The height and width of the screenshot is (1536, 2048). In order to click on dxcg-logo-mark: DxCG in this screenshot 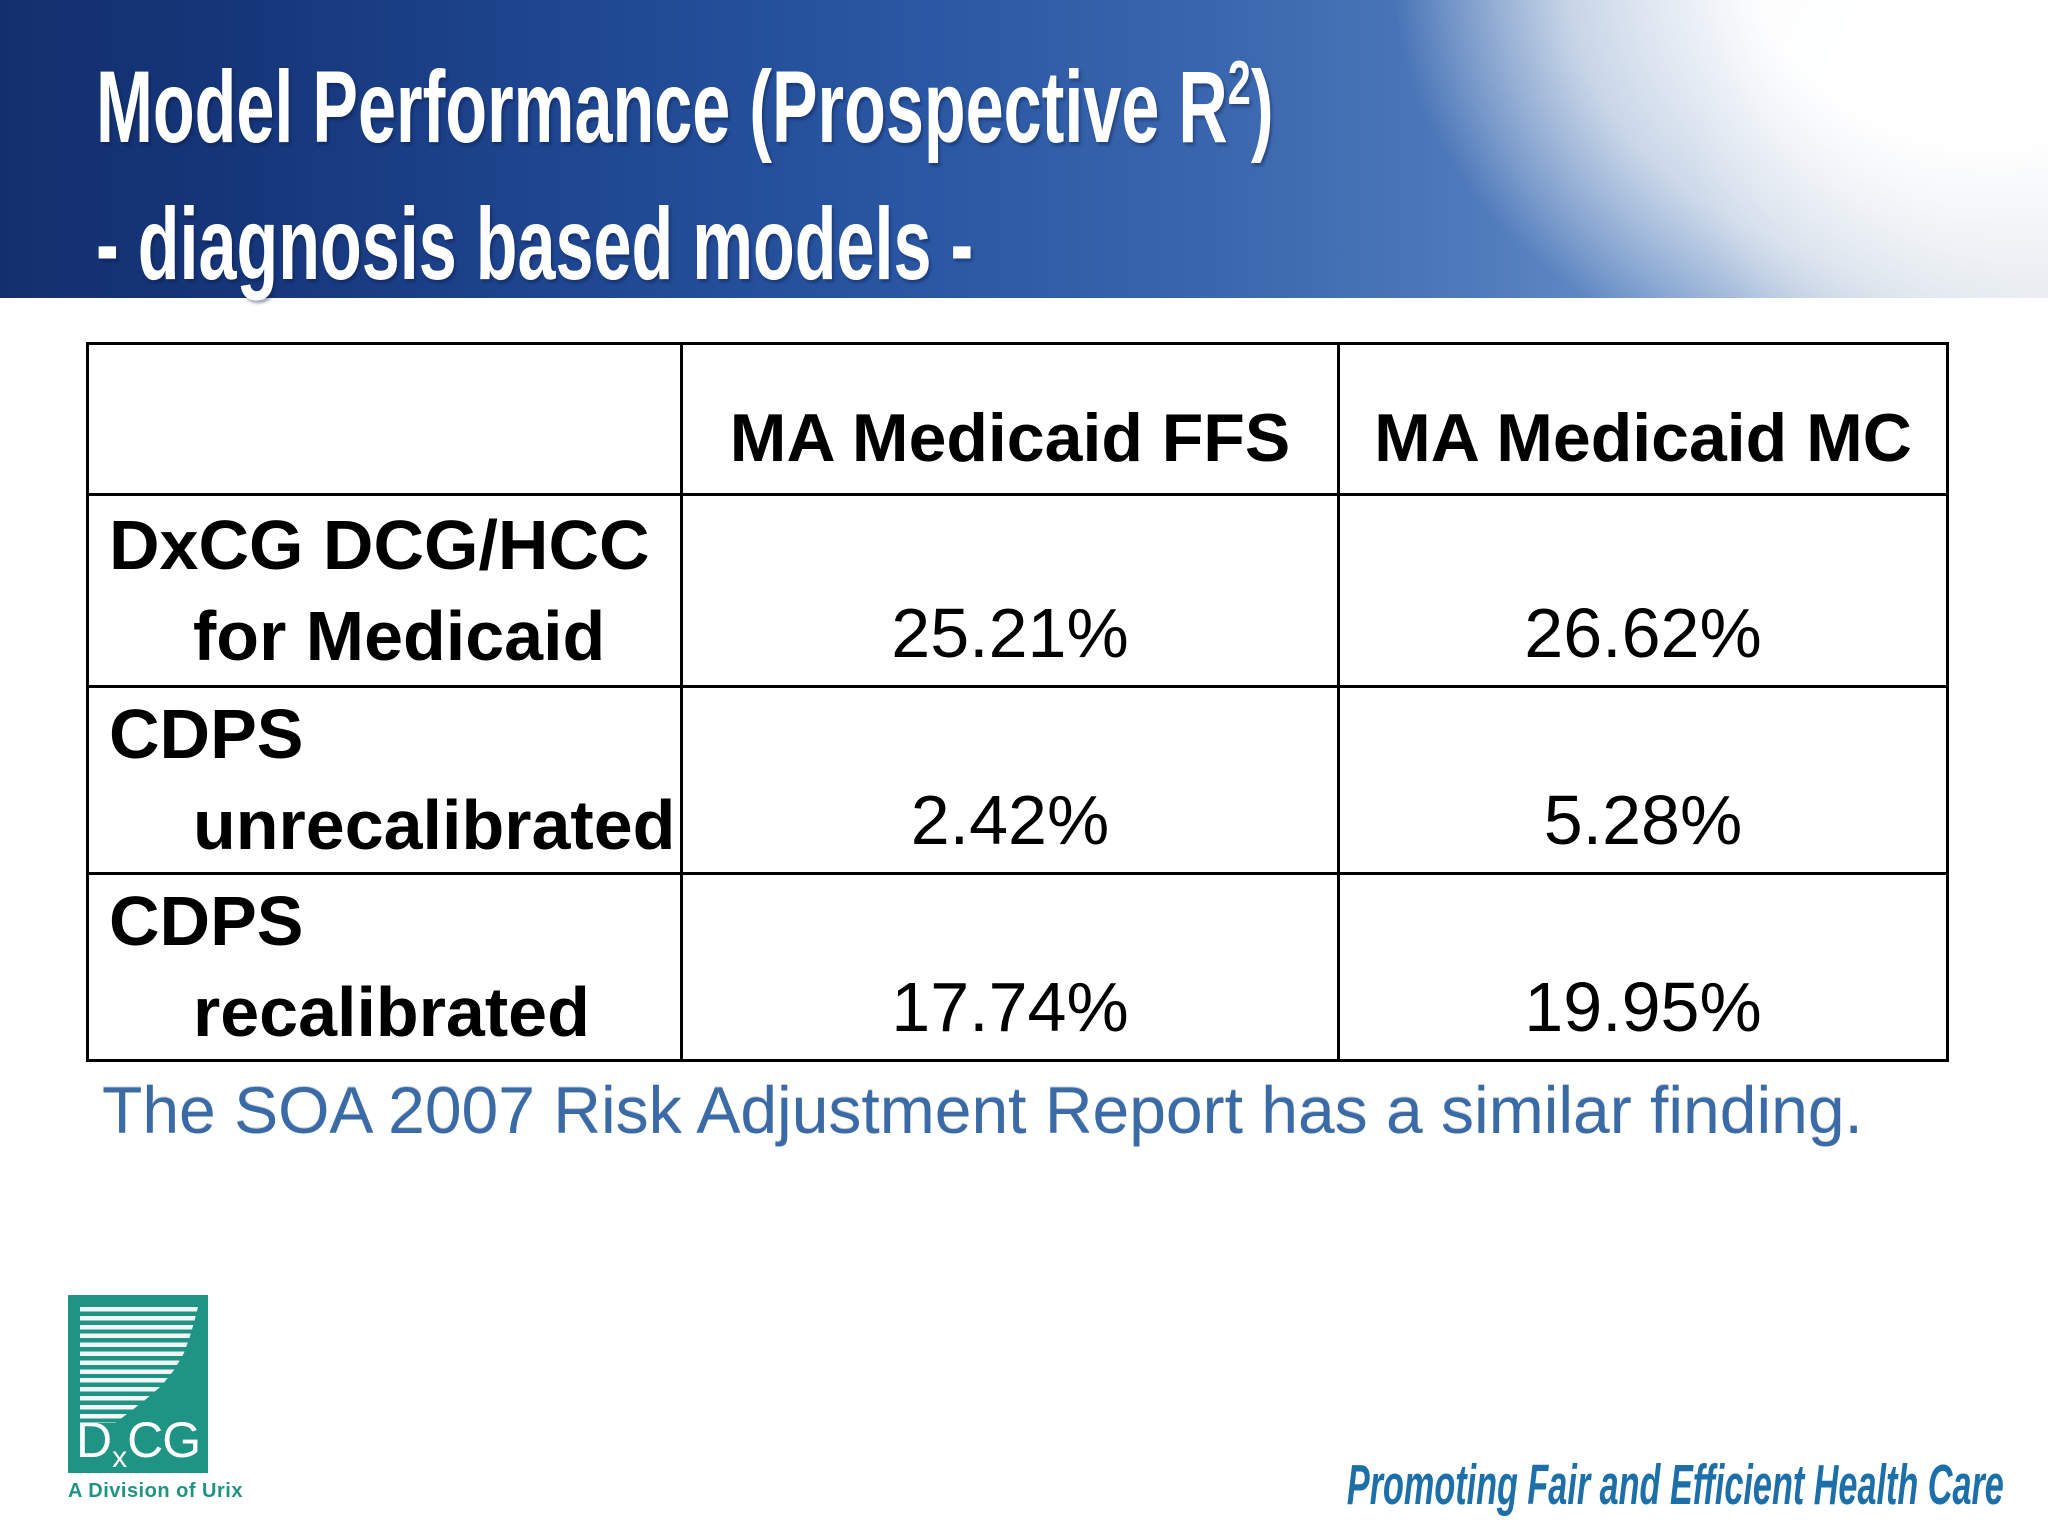, I will do `click(138, 1384)`.